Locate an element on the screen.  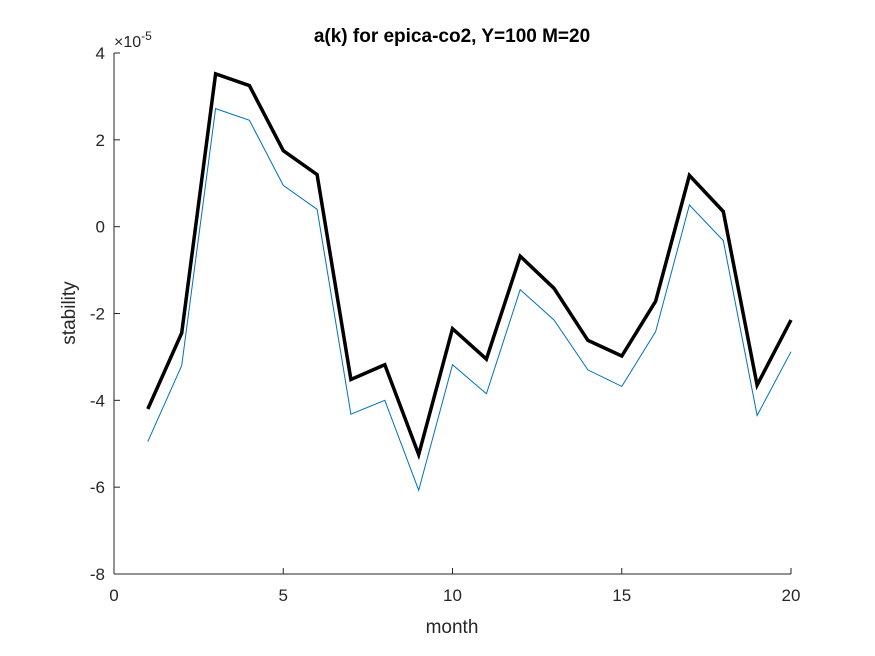
chart-title: a(k) for epica-co2, Y=100 M=20 is located at coordinates (452, 36).